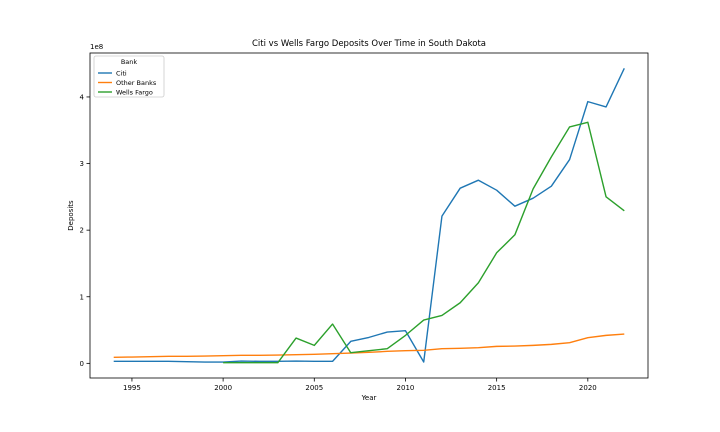 The height and width of the screenshot is (432, 720). I want to click on x-tick-label: 2000, so click(223, 388).